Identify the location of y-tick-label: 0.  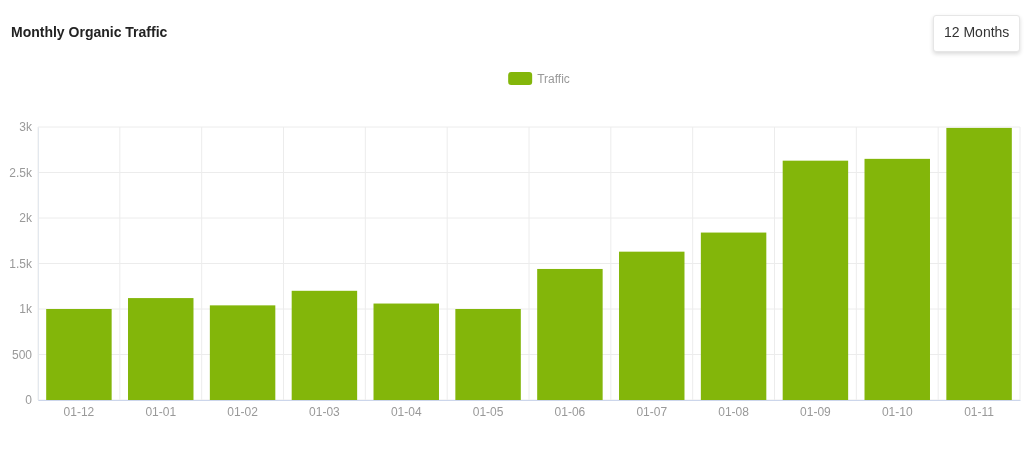
(29, 400).